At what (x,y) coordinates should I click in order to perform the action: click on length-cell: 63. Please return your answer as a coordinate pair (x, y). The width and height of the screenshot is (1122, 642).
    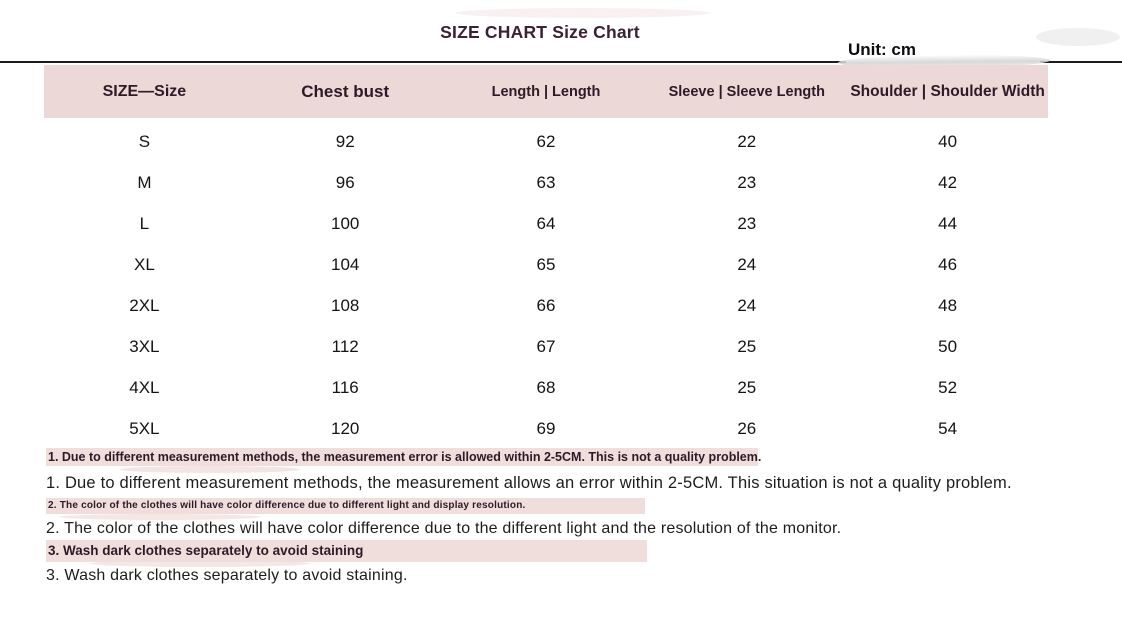
    Looking at the image, I should click on (546, 182).